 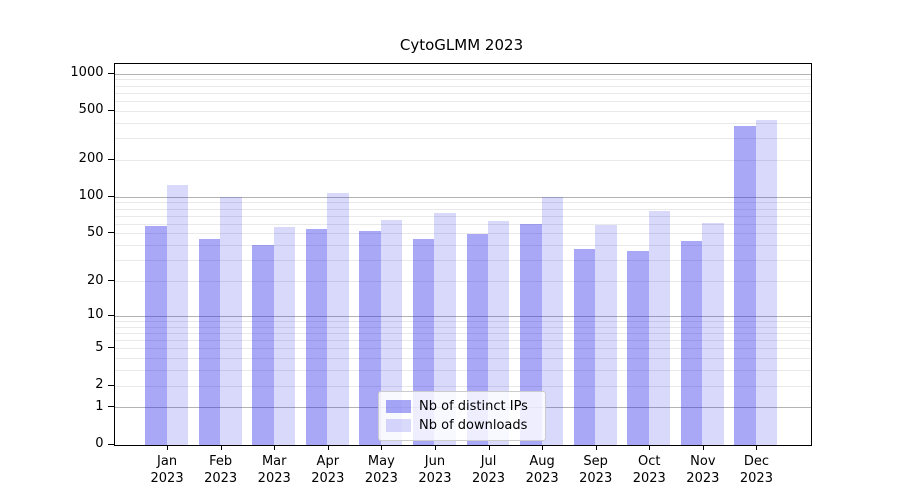 I want to click on x-tick-label: Mar 2023, so click(x=274, y=470).